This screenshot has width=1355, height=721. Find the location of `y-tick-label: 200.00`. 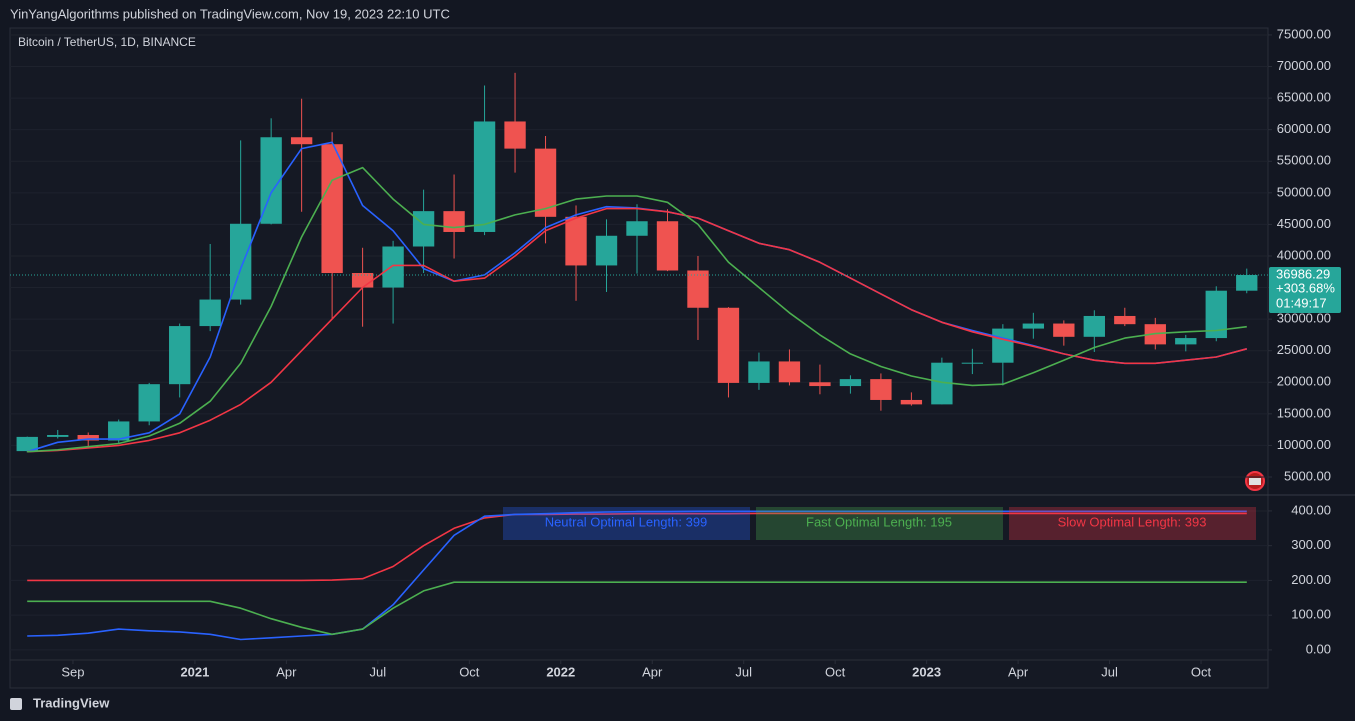

y-tick-label: 200.00 is located at coordinates (1311, 579).